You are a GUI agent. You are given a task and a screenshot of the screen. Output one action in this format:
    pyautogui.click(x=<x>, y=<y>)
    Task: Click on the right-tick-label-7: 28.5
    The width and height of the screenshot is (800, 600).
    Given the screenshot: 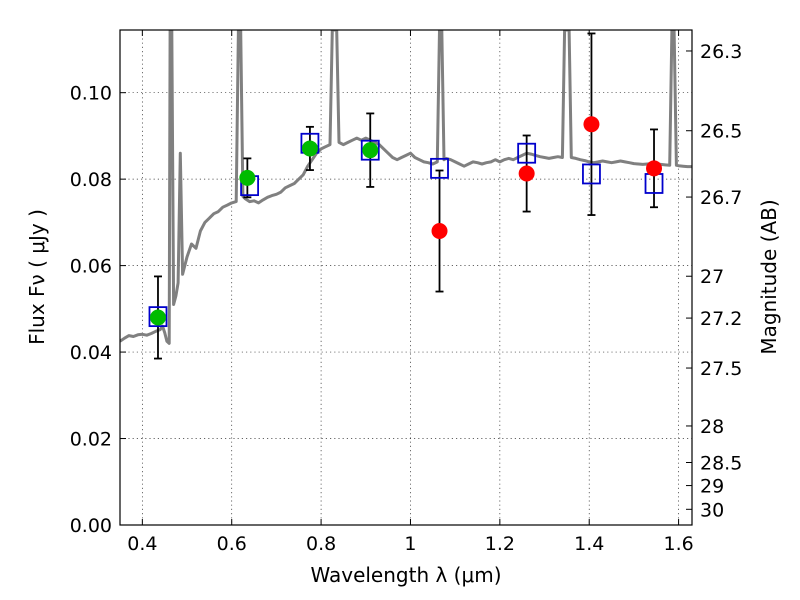 What is the action you would take?
    pyautogui.click(x=721, y=464)
    